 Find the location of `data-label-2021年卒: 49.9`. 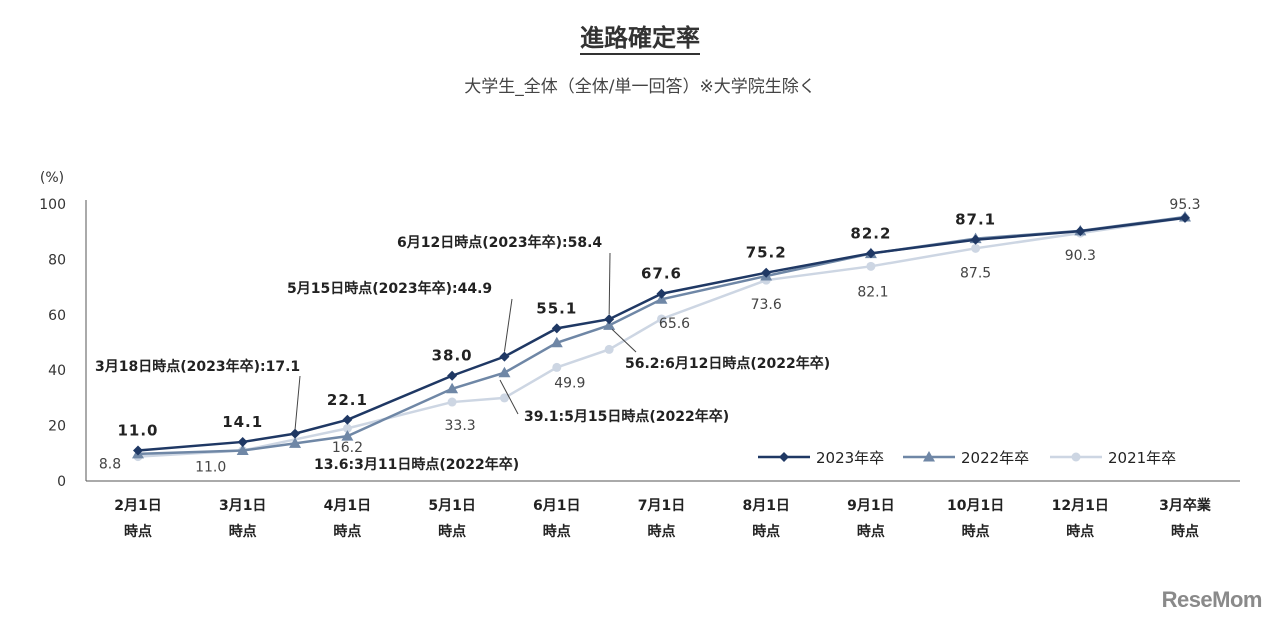

data-label-2021年卒: 49.9 is located at coordinates (569, 383).